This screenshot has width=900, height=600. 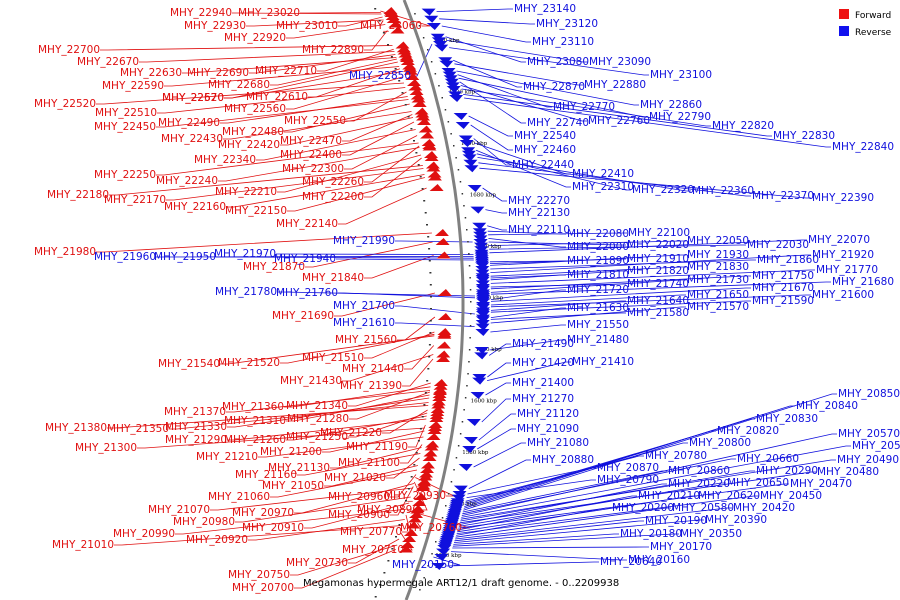 What do you see at coordinates (543, 363) in the screenshot?
I see `reverse-gene-label: MHY_21420` at bounding box center [543, 363].